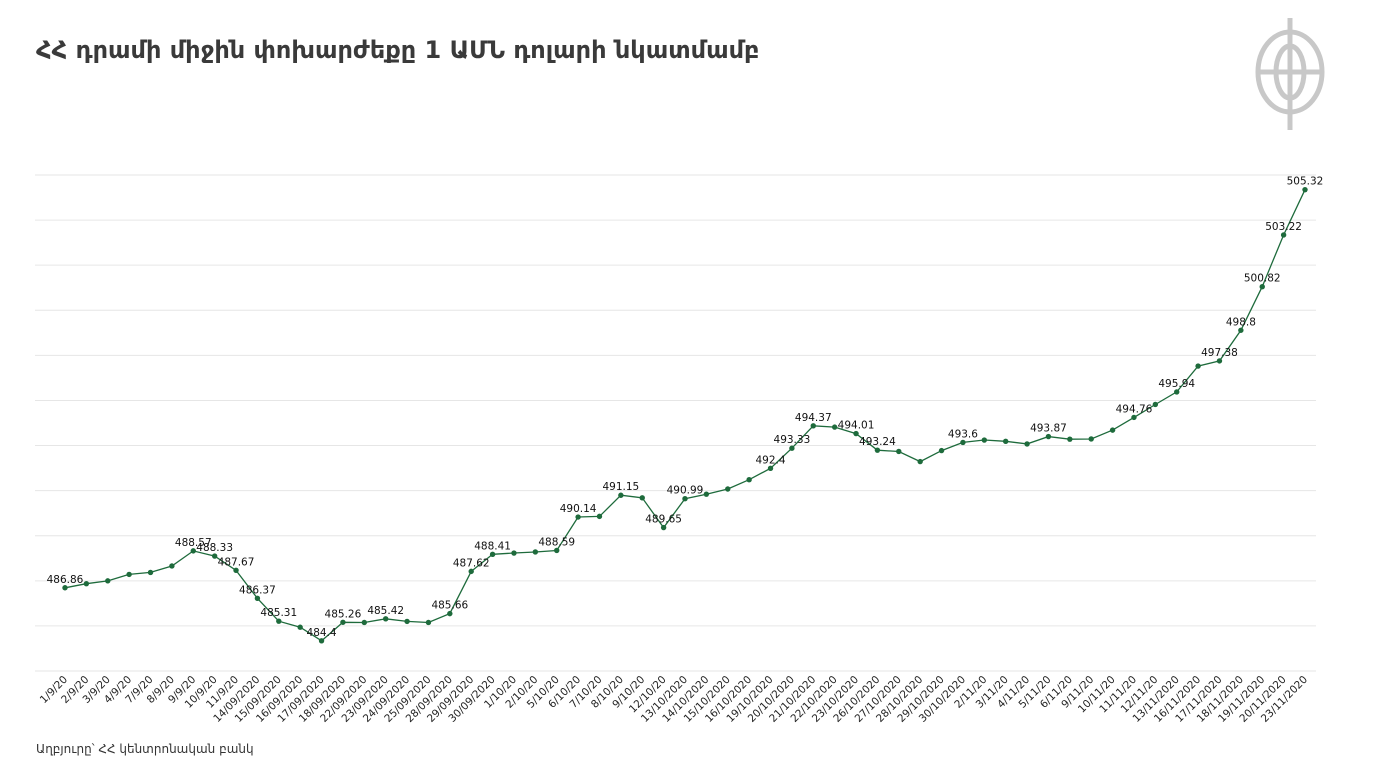  Describe the element at coordinates (145, 749) in the screenshot. I see `source-note: Աղբյուրը՝ ՀՀ կենտրոնական բանկ` at that location.